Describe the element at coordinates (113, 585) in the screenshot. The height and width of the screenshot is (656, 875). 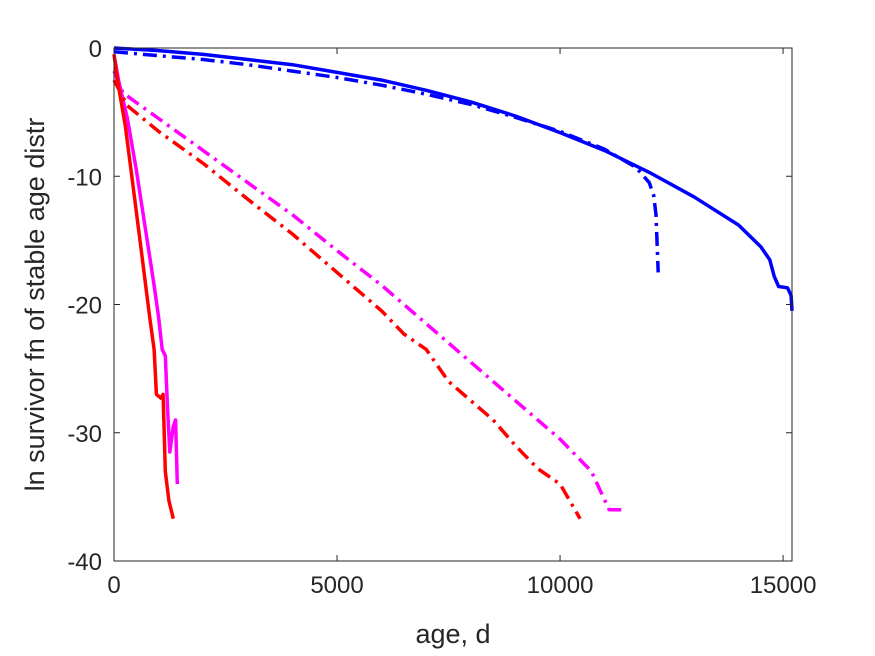
I see `x-tick-label: 0` at that location.